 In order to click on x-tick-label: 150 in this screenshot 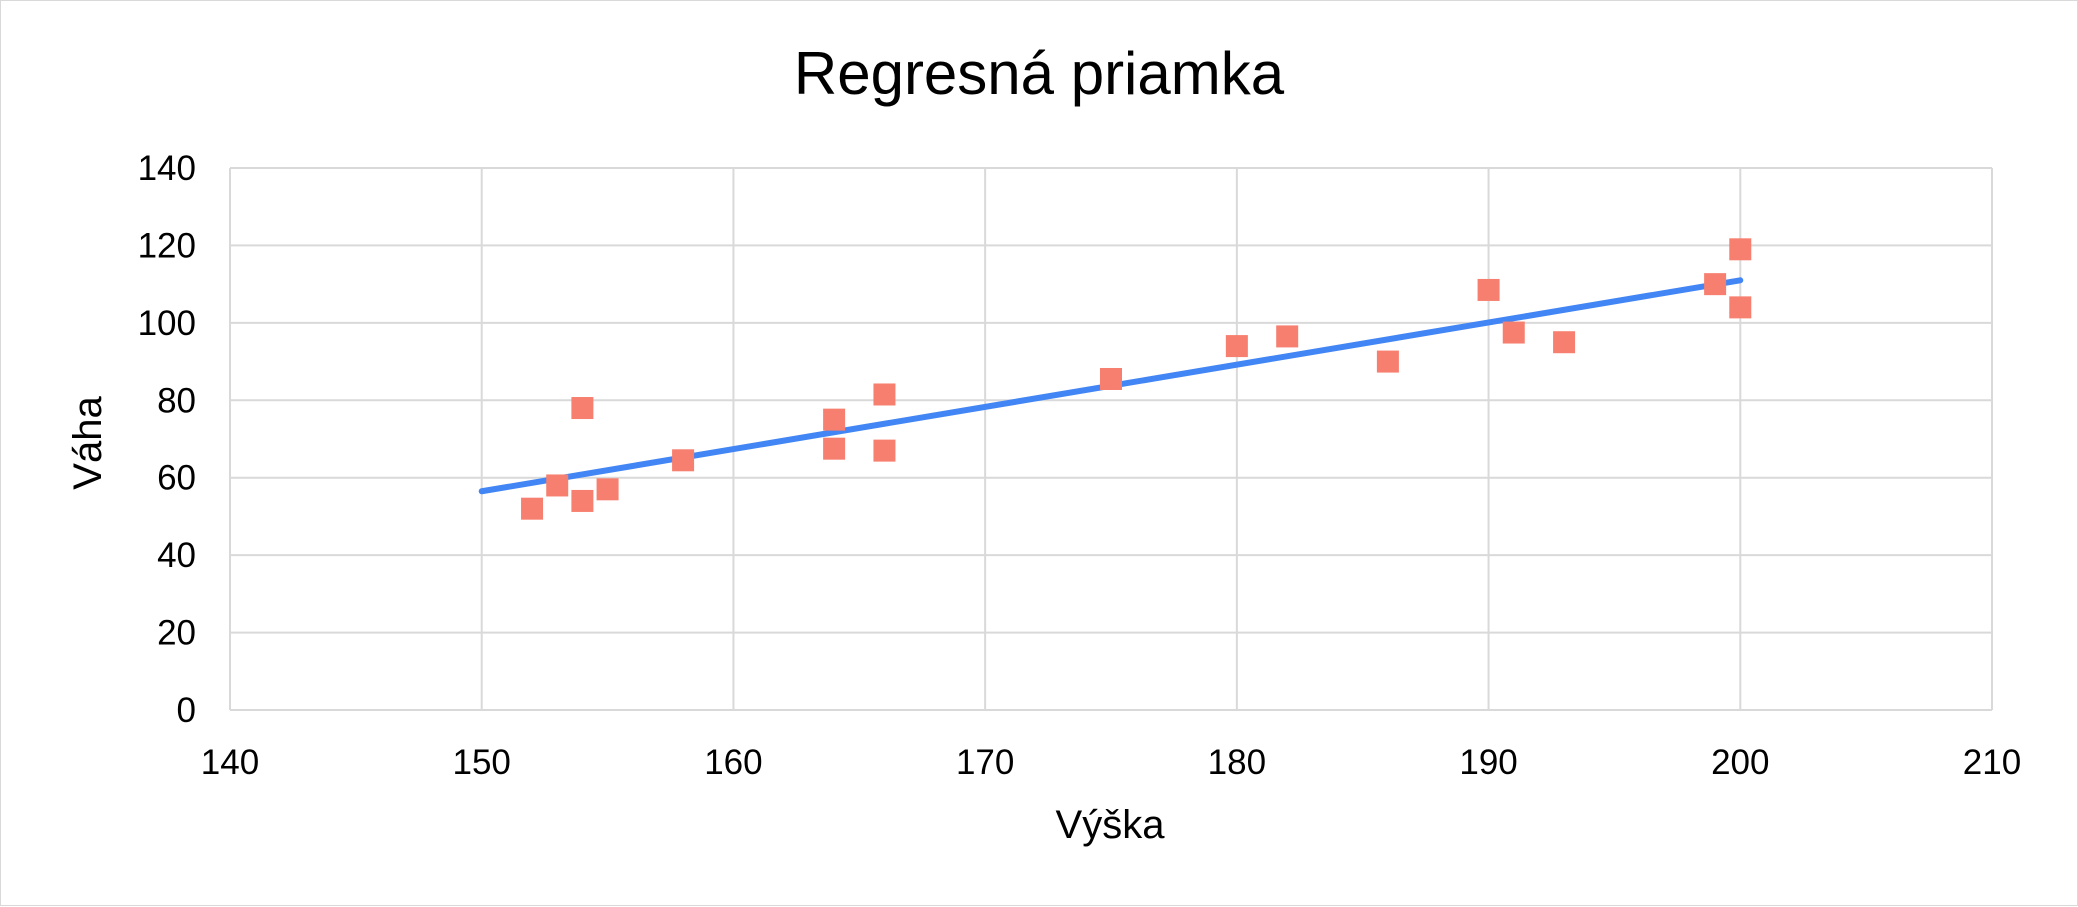, I will do `click(482, 762)`.